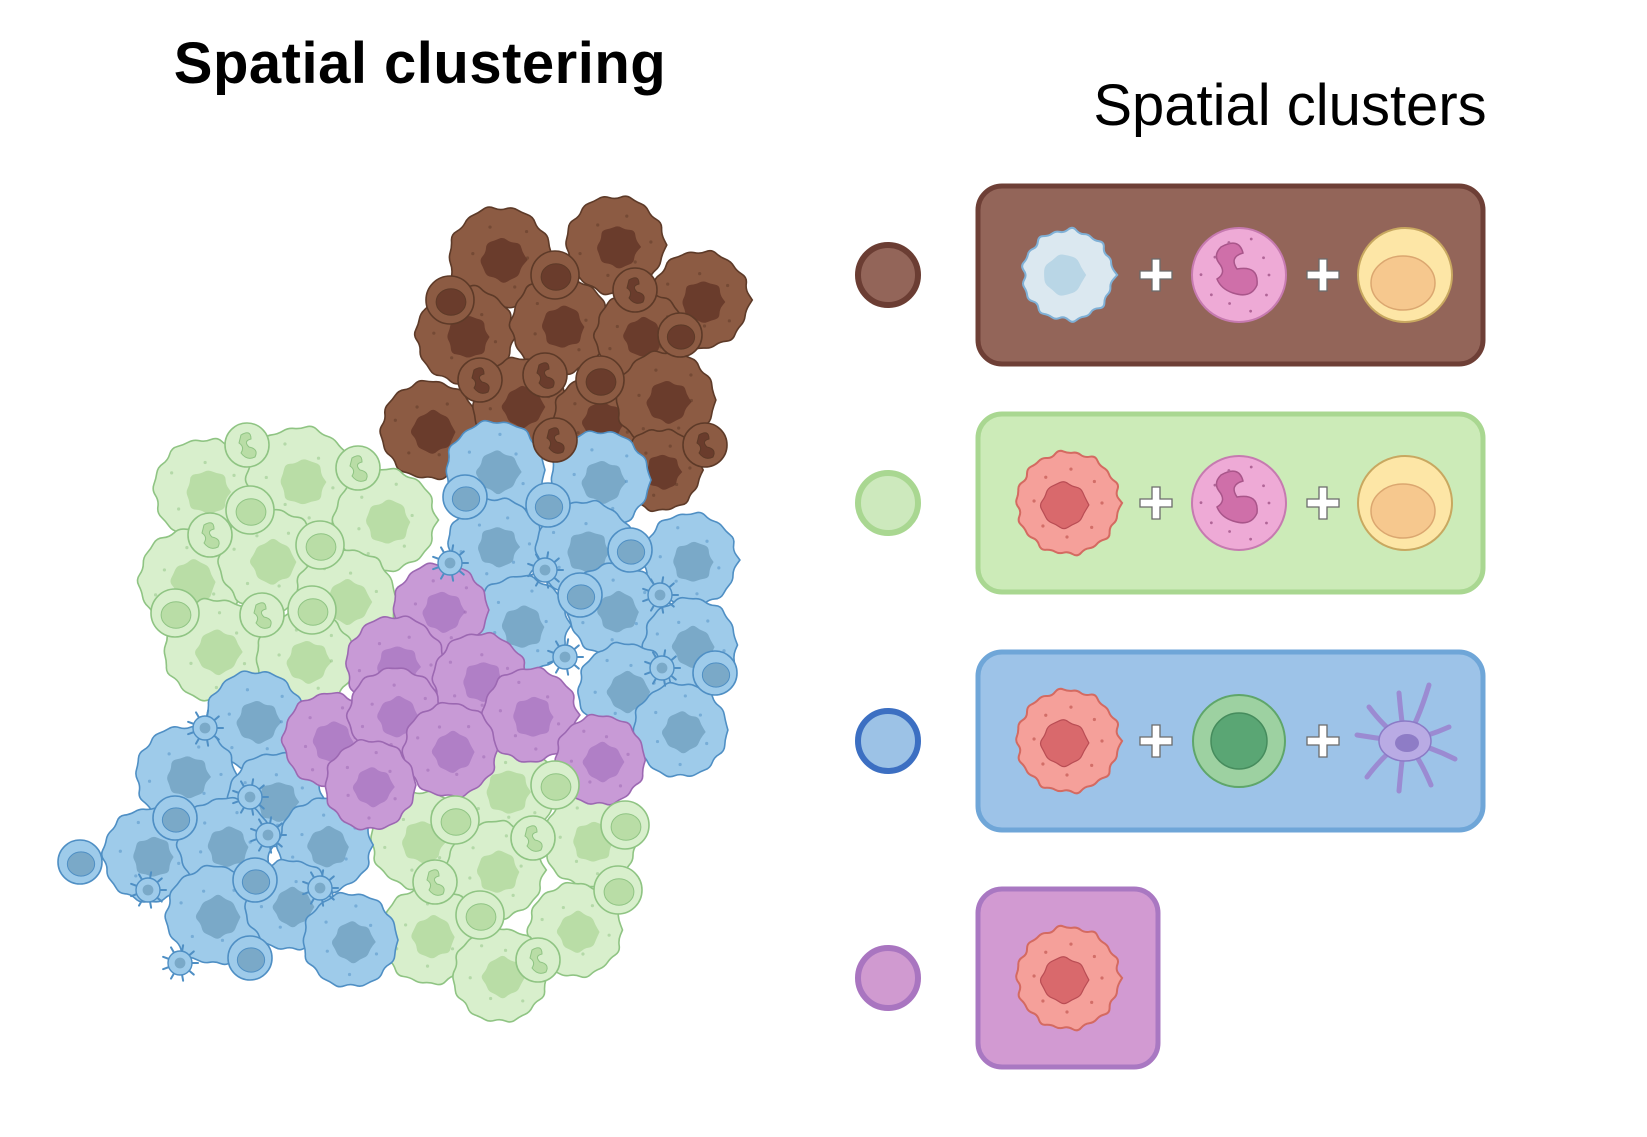 The height and width of the screenshot is (1137, 1647). What do you see at coordinates (1290, 105) in the screenshot?
I see `right-title: Spatial clusters` at bounding box center [1290, 105].